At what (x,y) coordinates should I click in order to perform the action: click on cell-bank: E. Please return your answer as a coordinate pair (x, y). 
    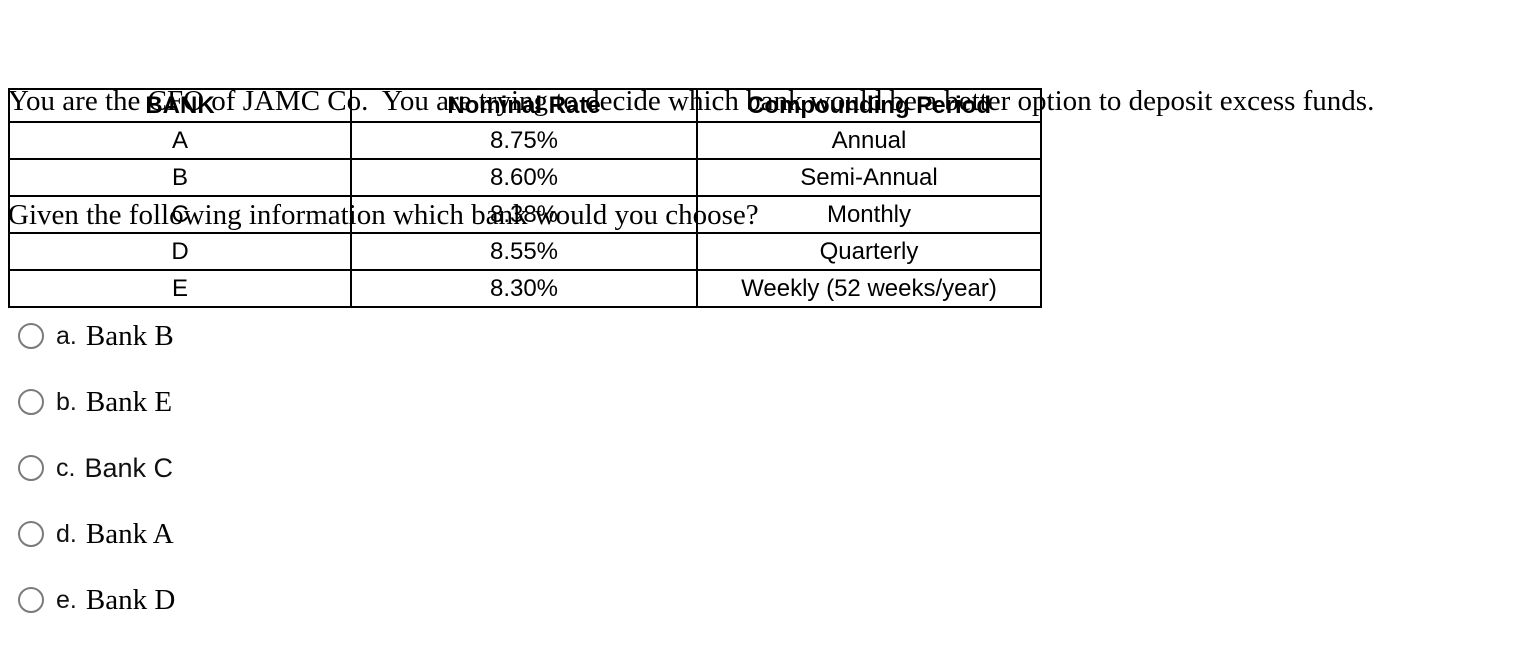
    Looking at the image, I should click on (180, 288).